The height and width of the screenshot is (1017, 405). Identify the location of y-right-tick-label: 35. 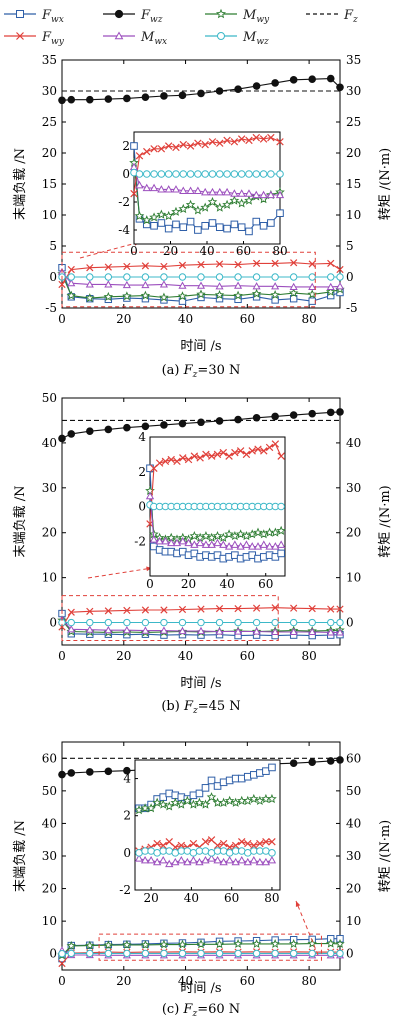
(353, 60).